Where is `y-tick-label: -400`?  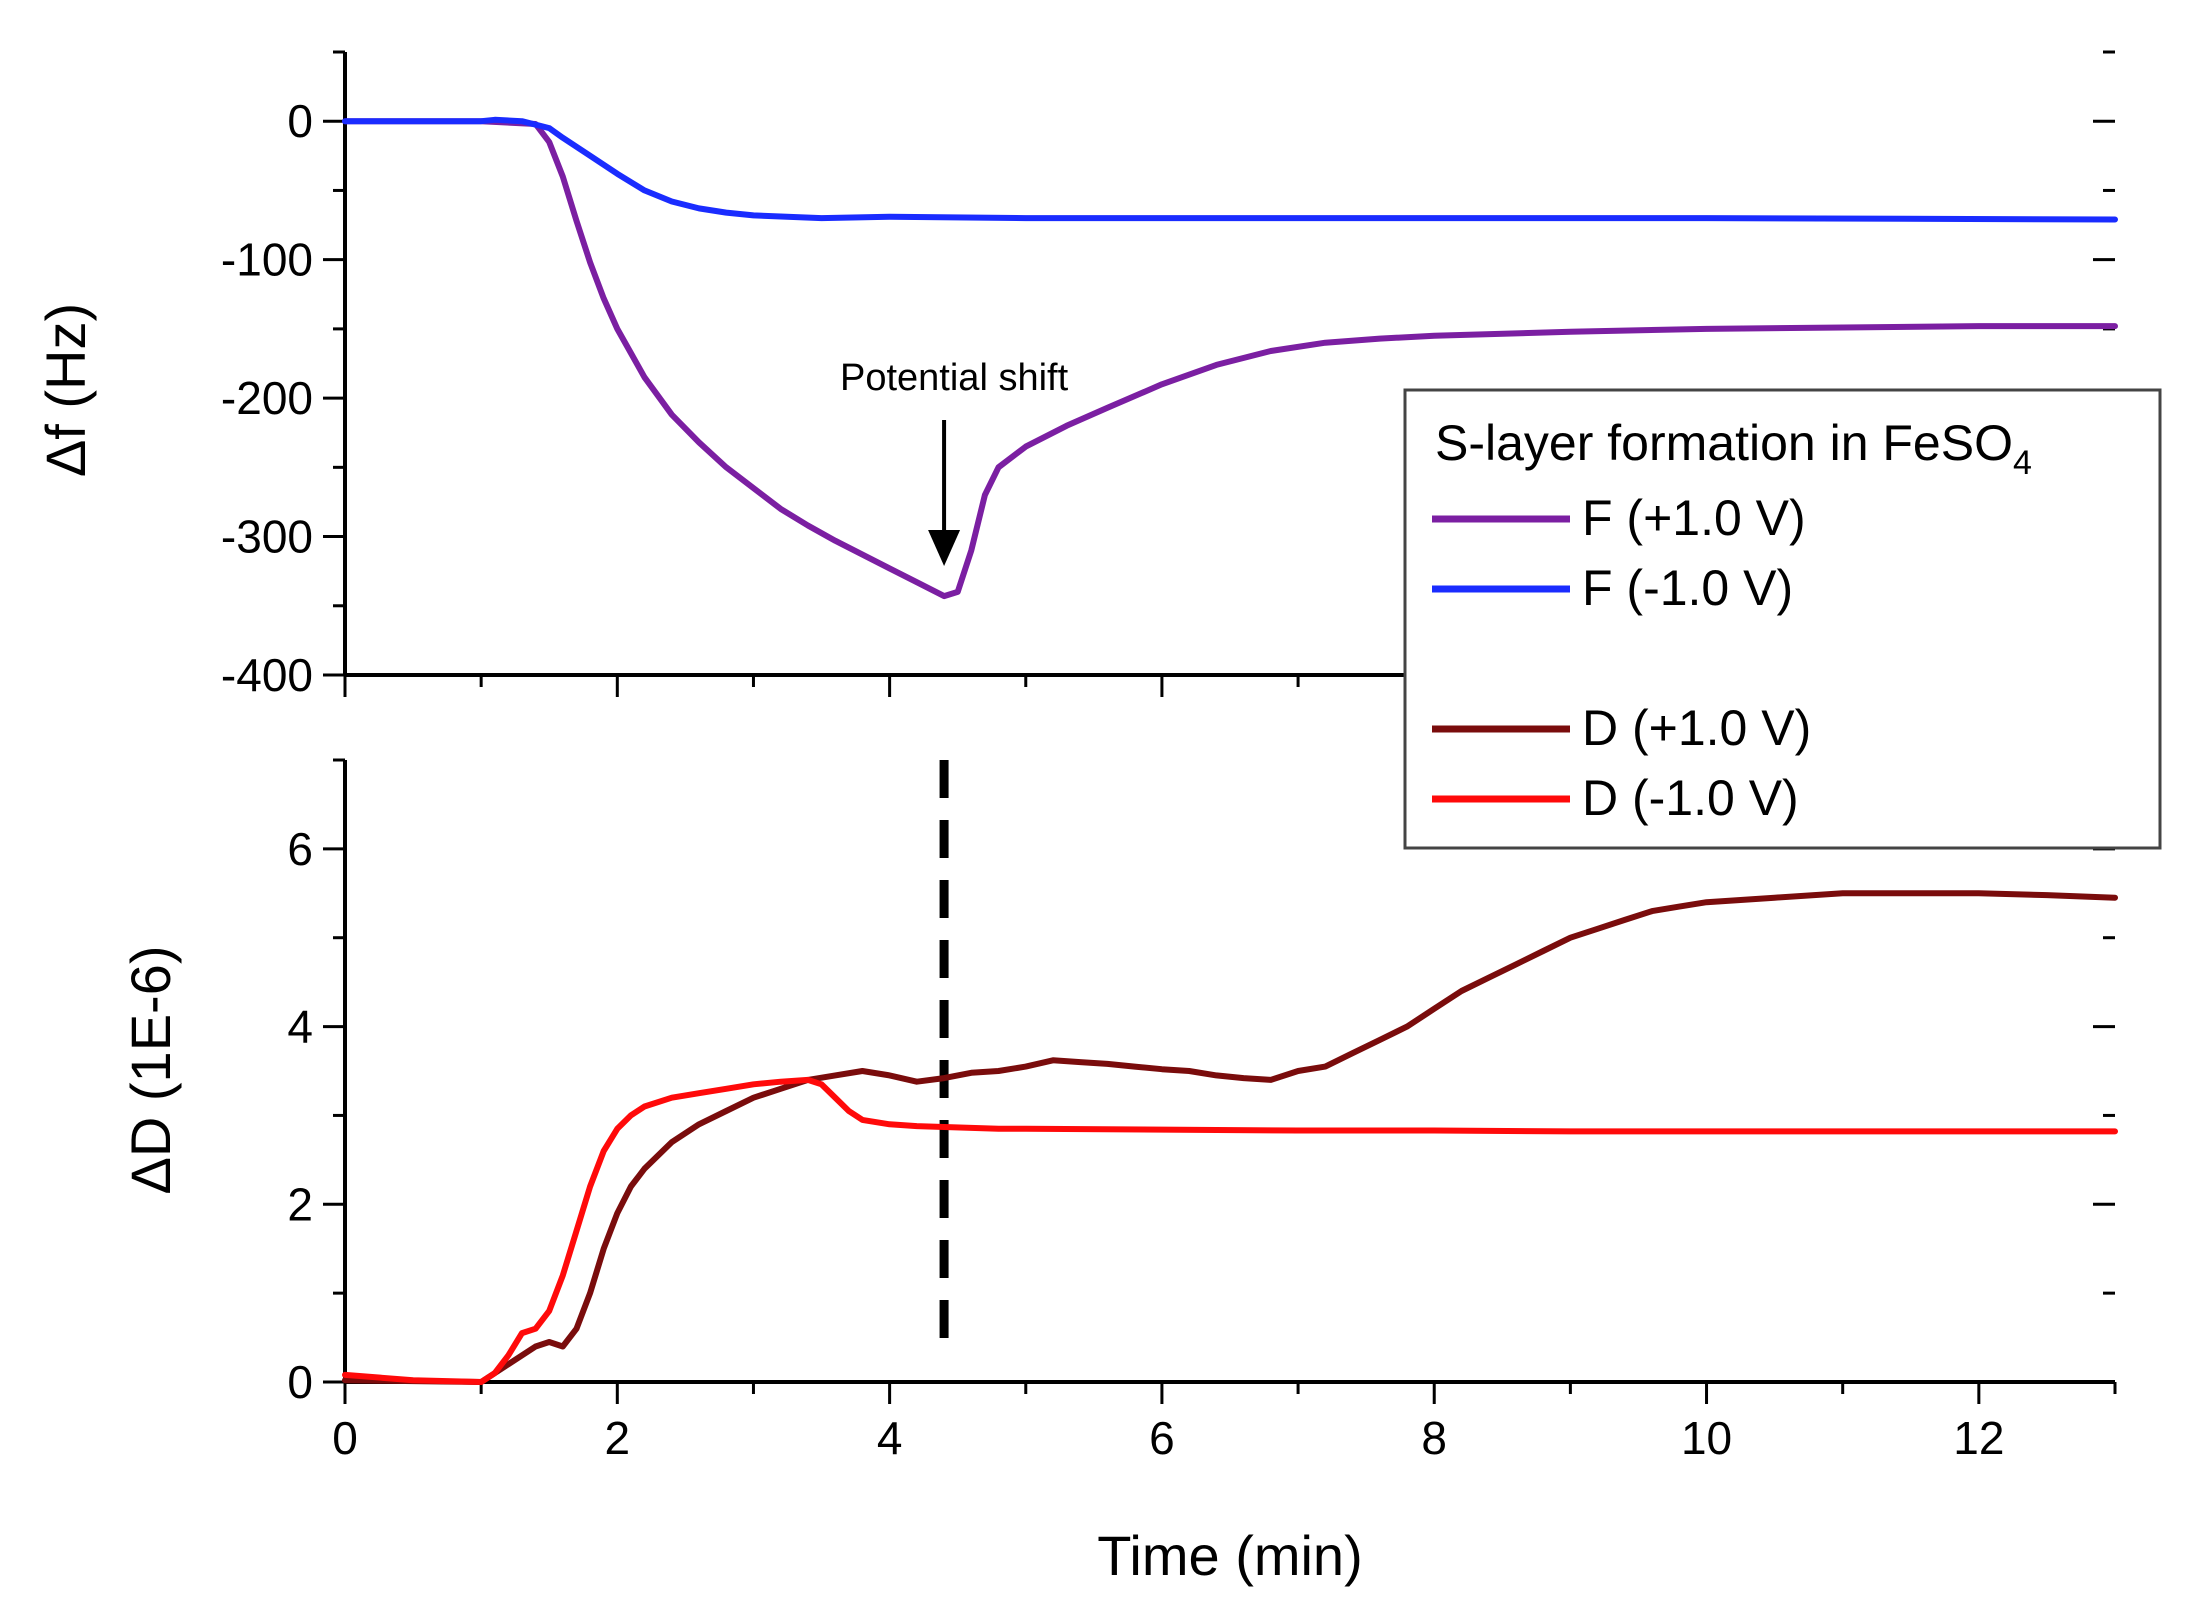 y-tick-label: -400 is located at coordinates (267, 675).